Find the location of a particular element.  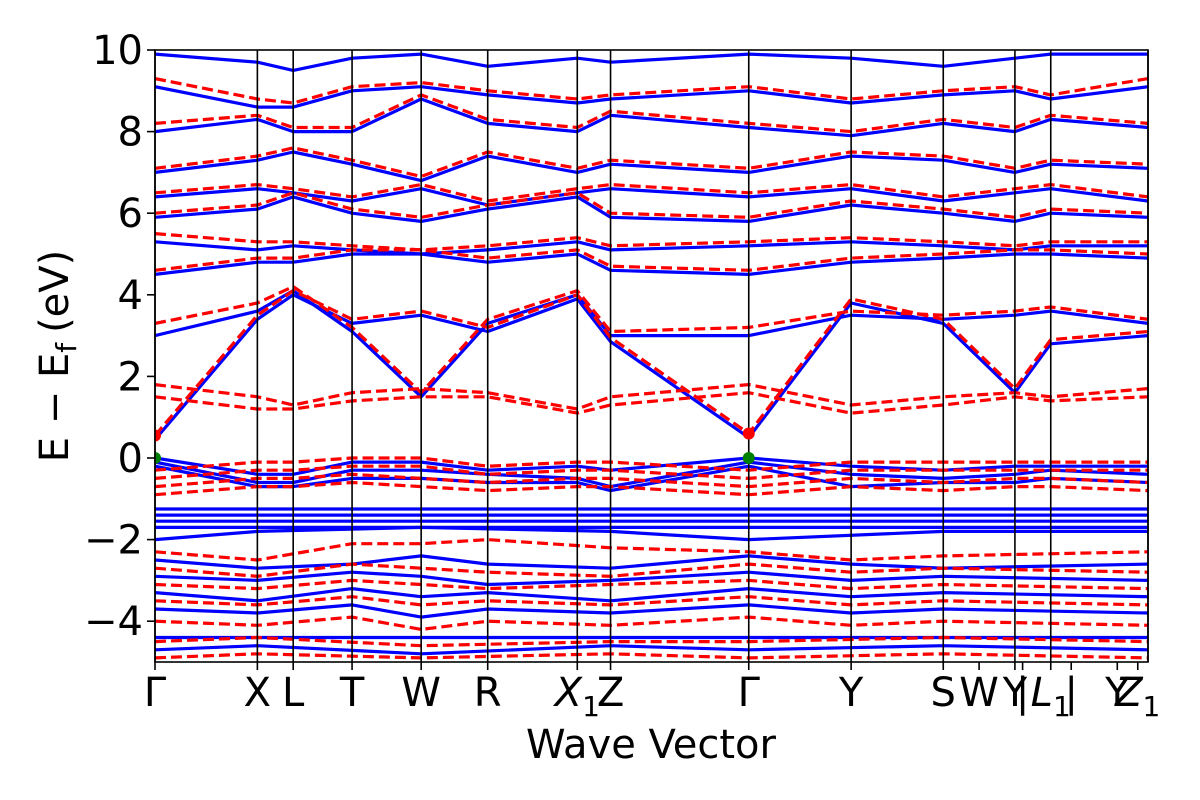

x-tick-label-main-14: L is located at coordinates (1042, 693).